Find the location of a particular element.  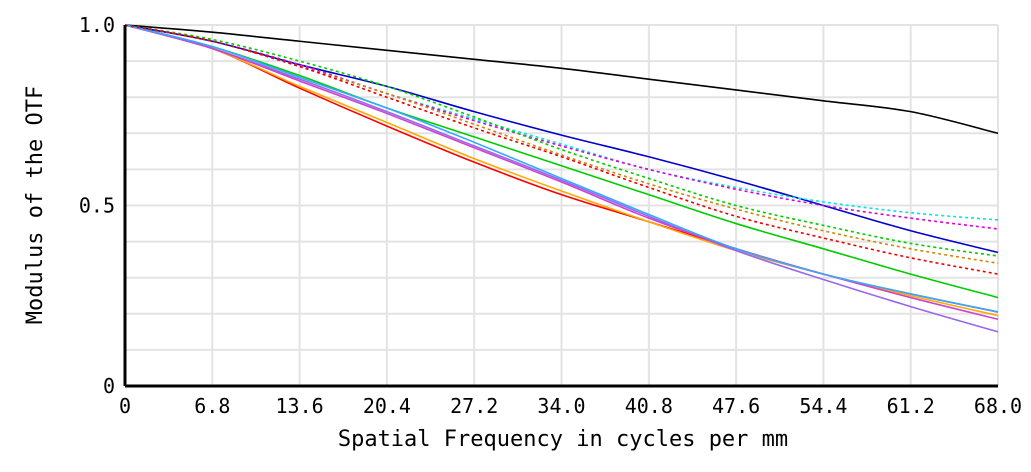

x-tick-label: 68.0 is located at coordinates (998, 406).